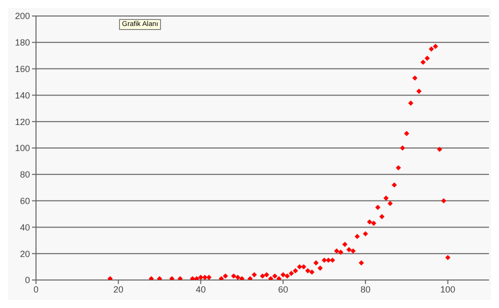 The width and height of the screenshot is (499, 308). What do you see at coordinates (365, 289) in the screenshot?
I see `x-tick-label: 80` at bounding box center [365, 289].